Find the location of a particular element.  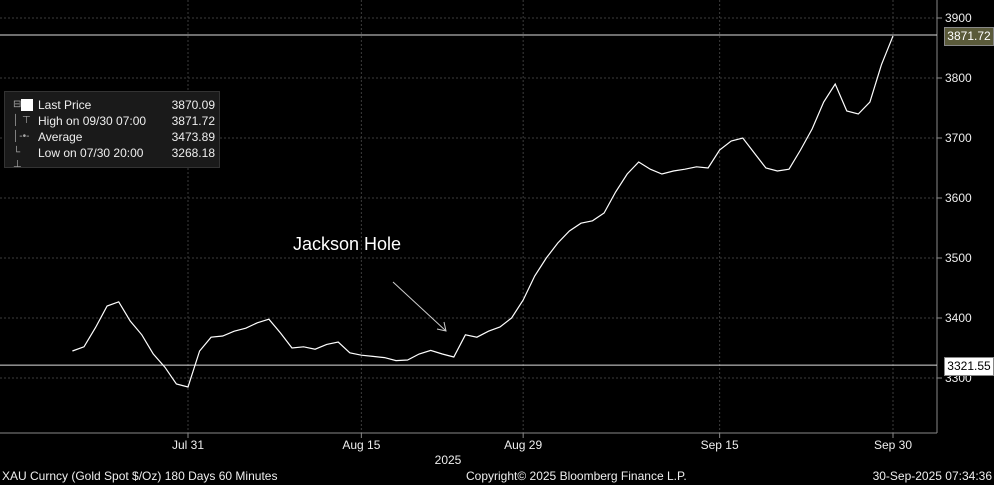

high-marker-icon: │ ⊤ is located at coordinates (22, 120).